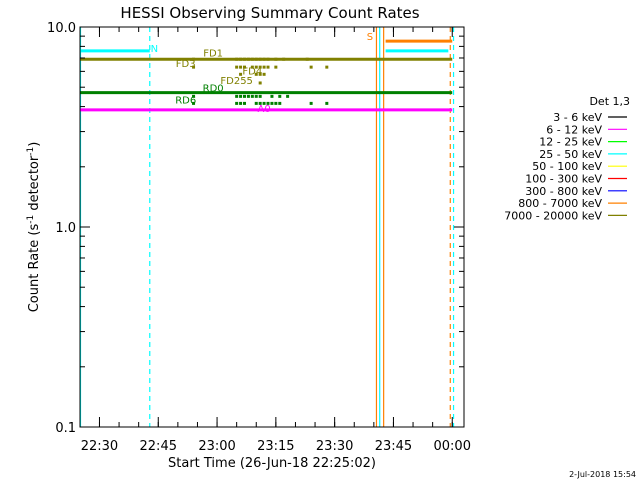  What do you see at coordinates (334, 446) in the screenshot?
I see `x-tick-label: 23:30` at bounding box center [334, 446].